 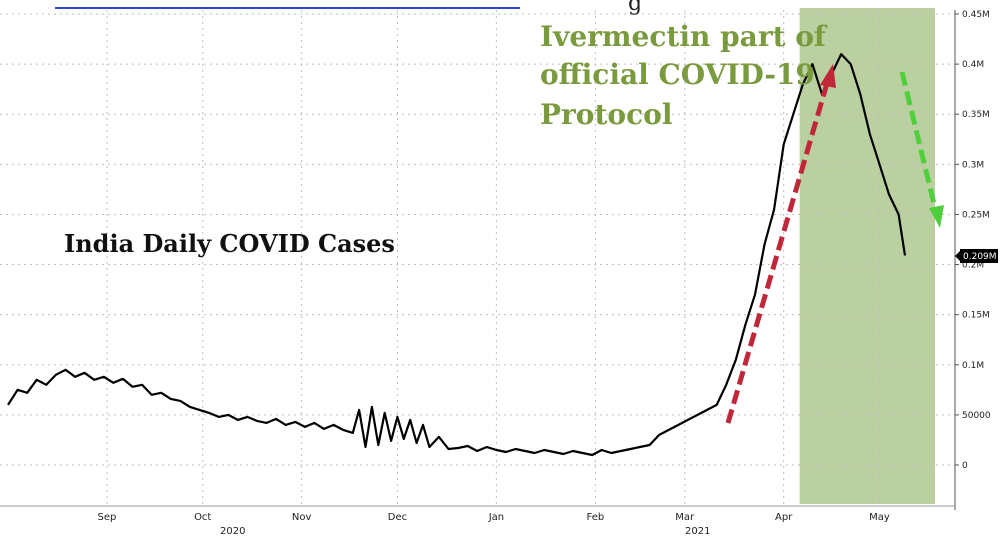 I want to click on year-label-2020: 2020, so click(x=232, y=531).